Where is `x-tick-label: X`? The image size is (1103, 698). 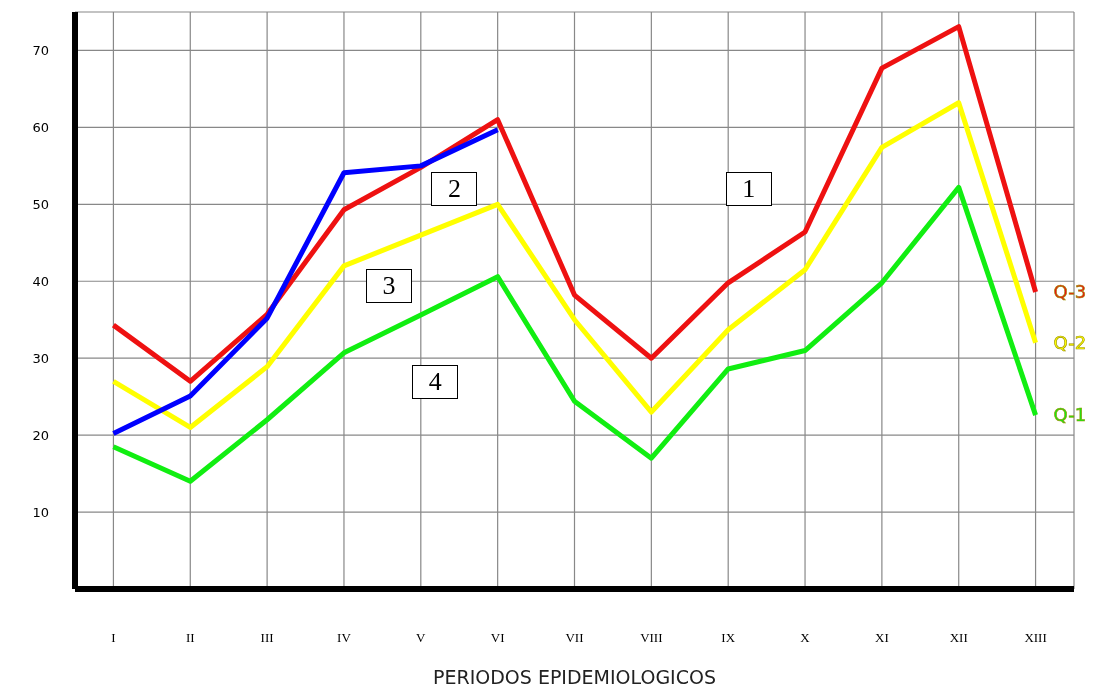
x-tick-label: X is located at coordinates (805, 638).